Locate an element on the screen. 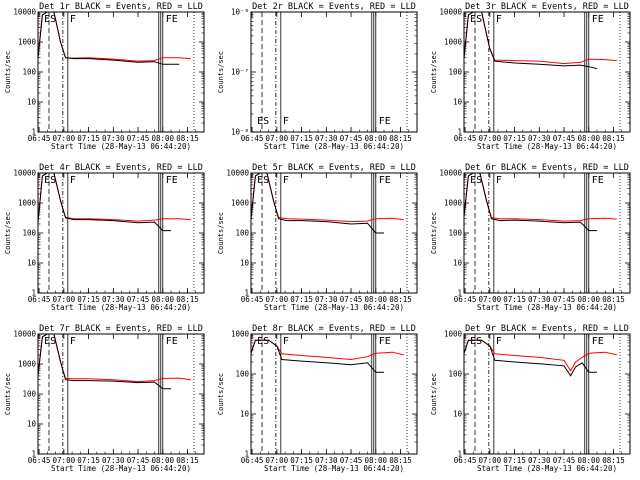  y-tick-label: 10⁻⁶ is located at coordinates (240, 12).